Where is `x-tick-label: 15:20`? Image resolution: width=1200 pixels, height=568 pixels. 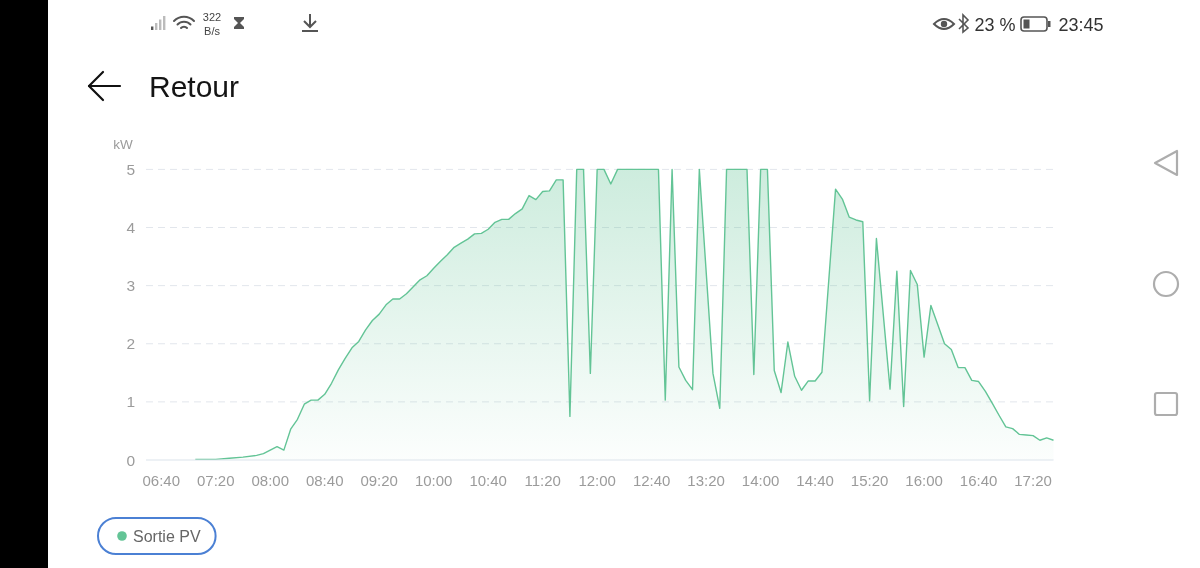 x-tick-label: 15:20 is located at coordinates (869, 480).